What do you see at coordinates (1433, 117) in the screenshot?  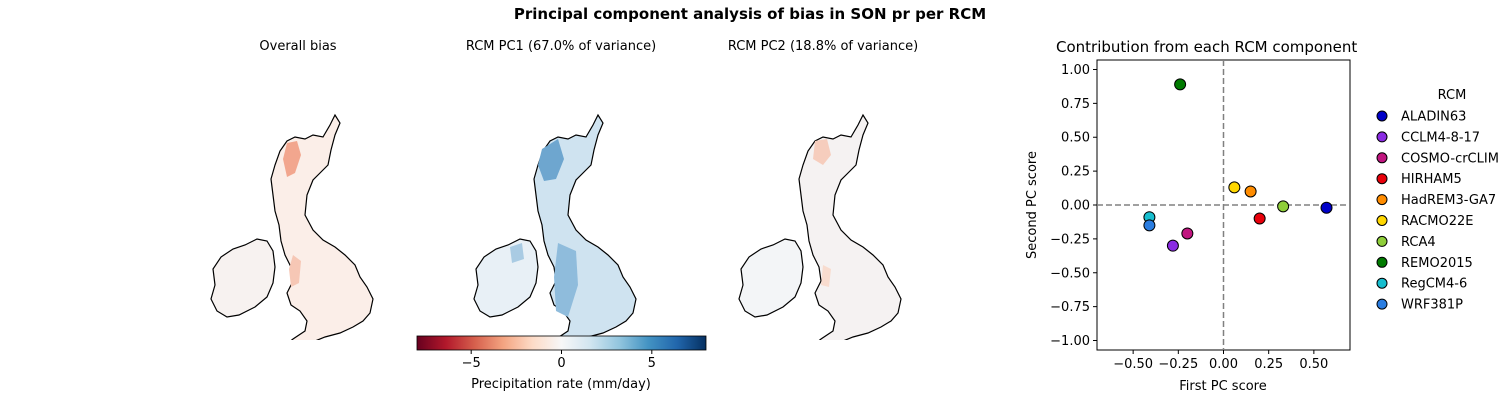 I see `legend-label: ALADIN63` at bounding box center [1433, 117].